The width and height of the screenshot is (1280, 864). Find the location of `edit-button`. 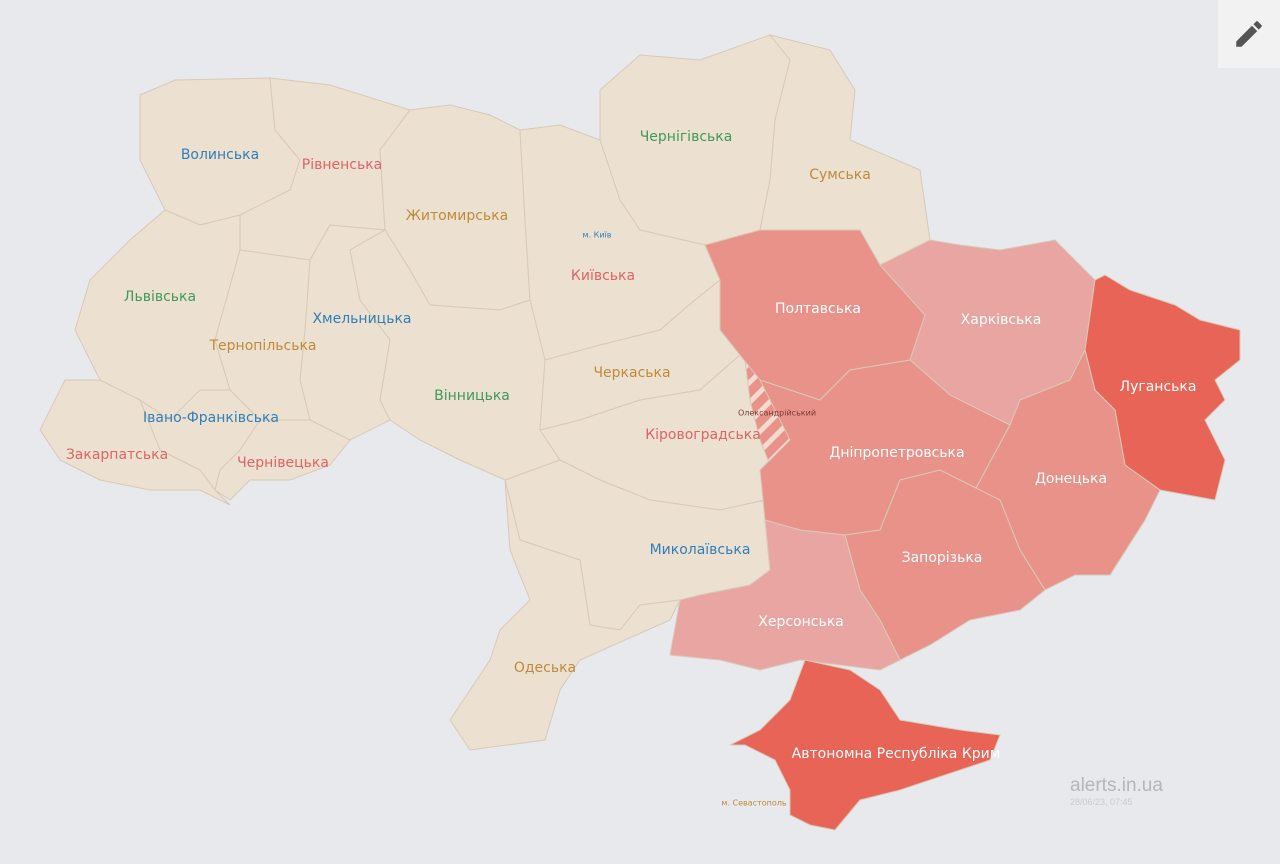

edit-button is located at coordinates (1249, 34).